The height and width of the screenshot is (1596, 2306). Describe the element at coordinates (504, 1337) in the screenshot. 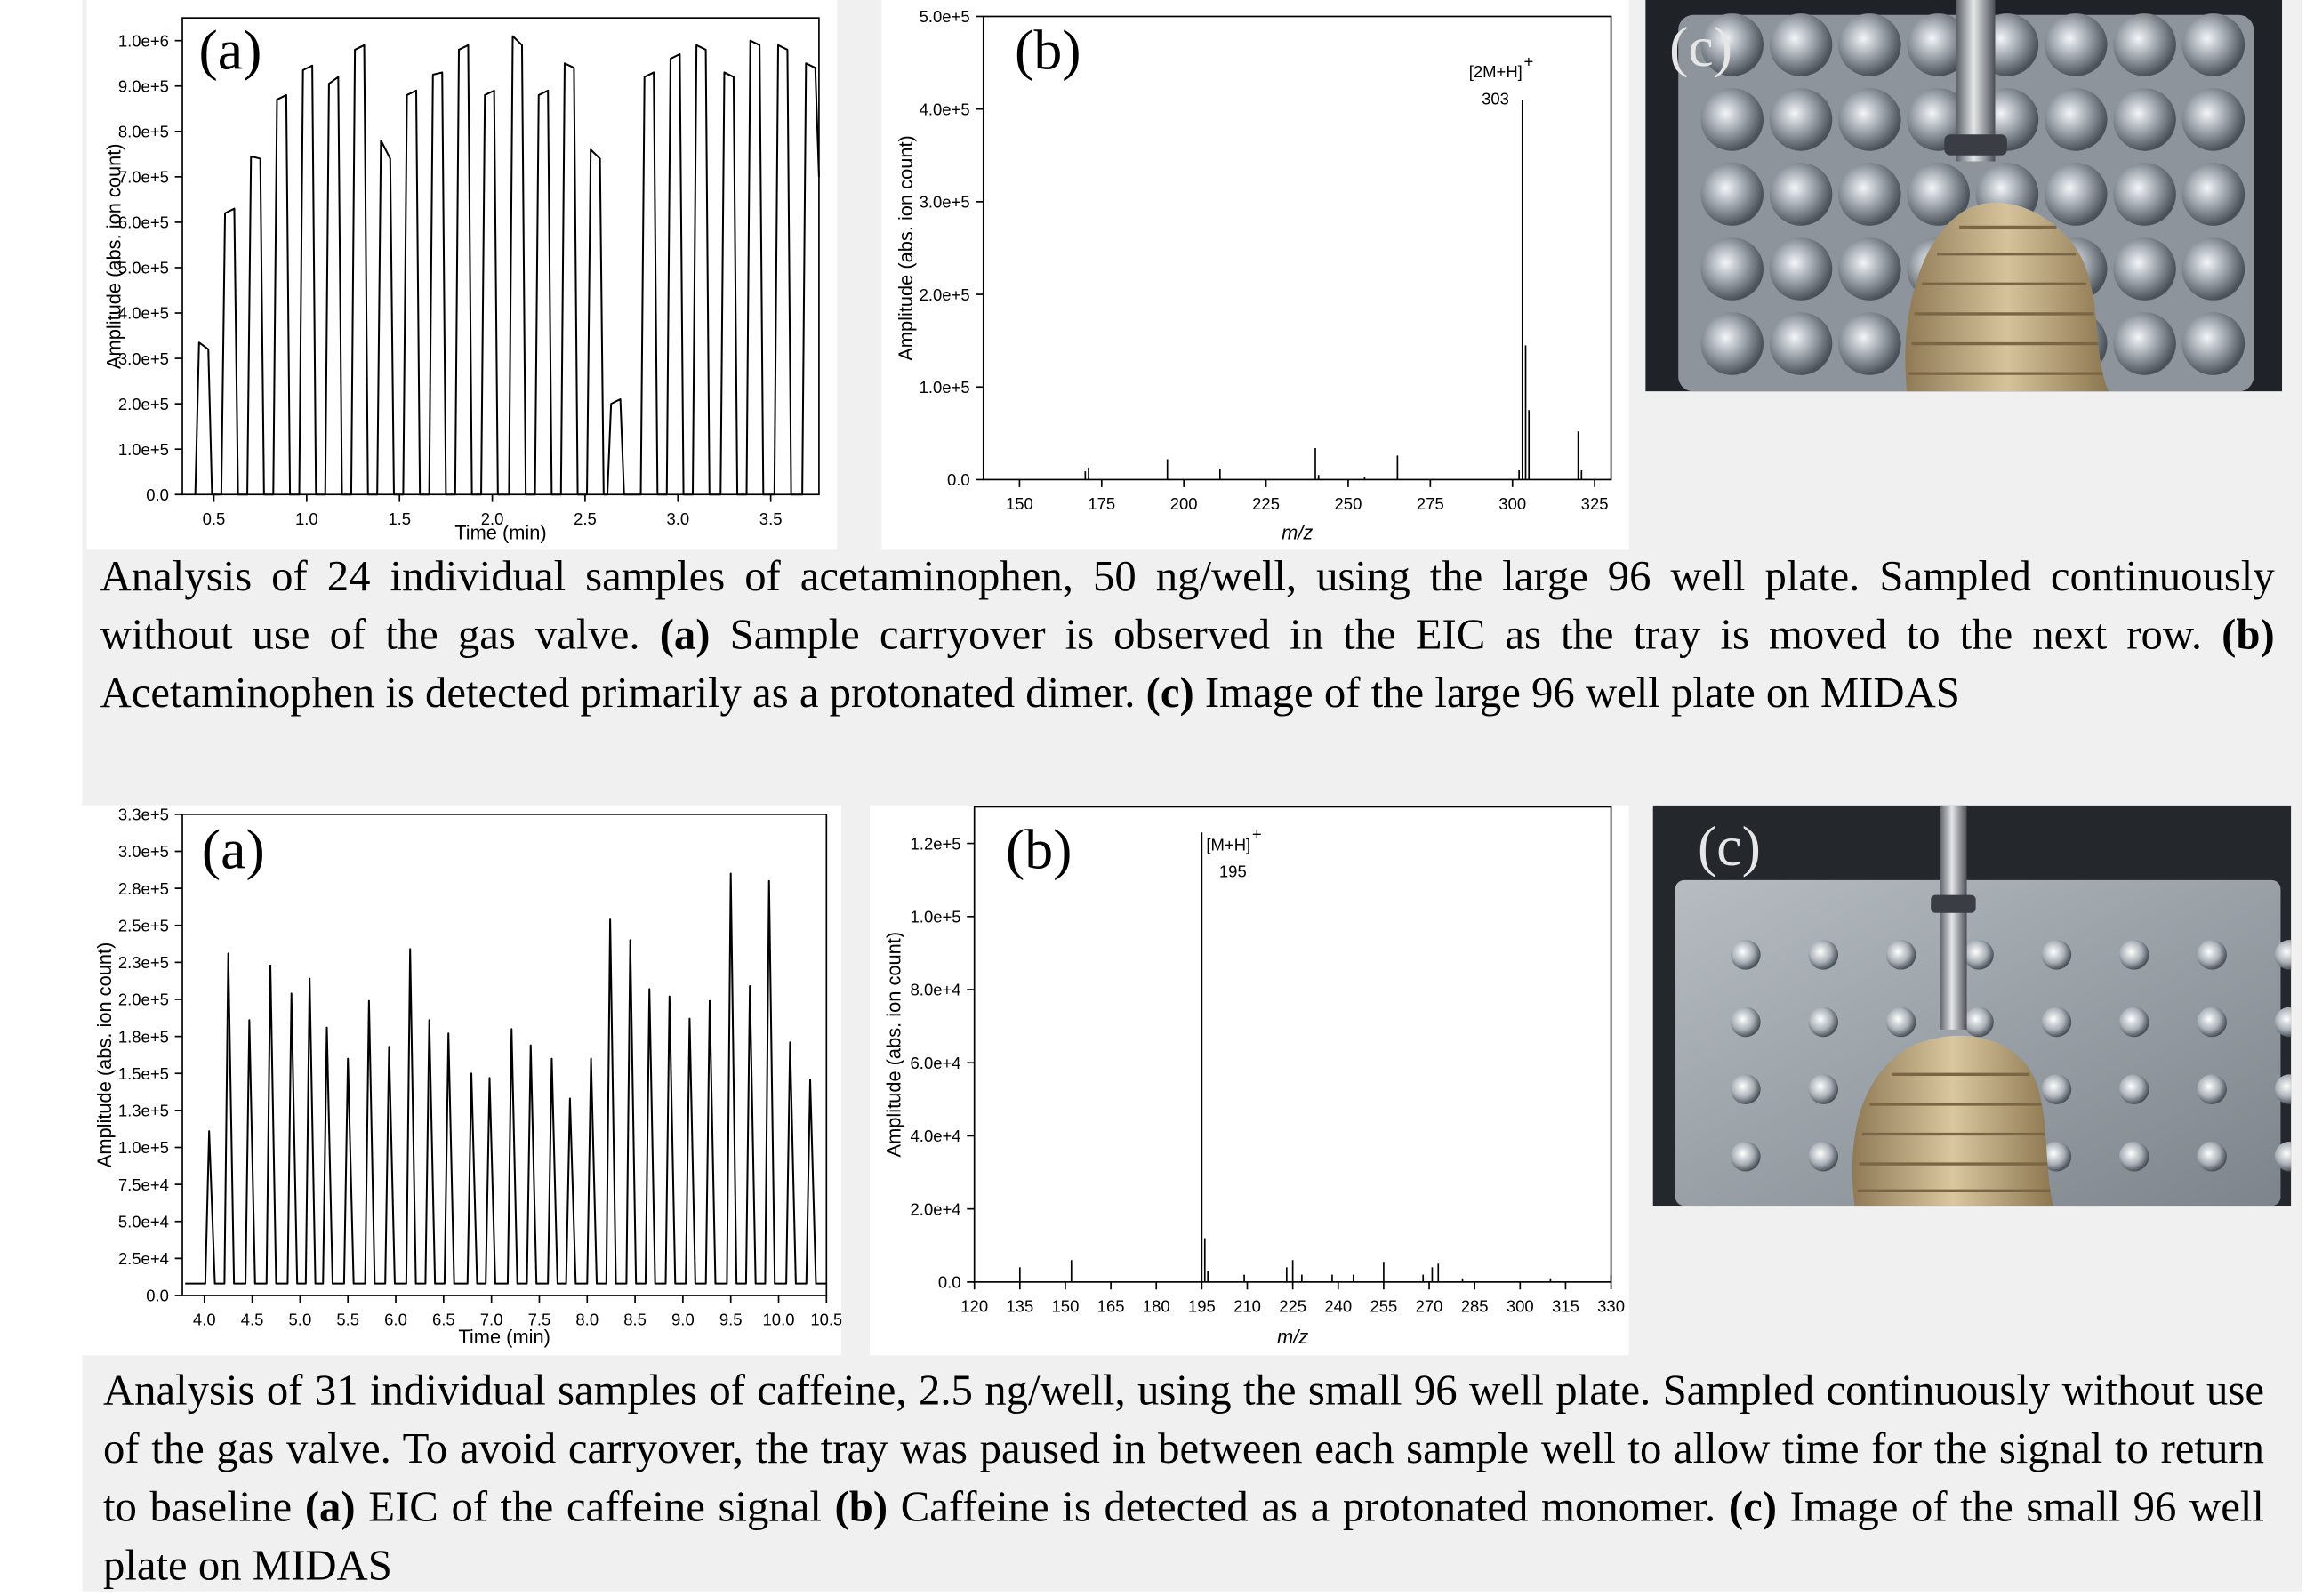

I see `x-axis-label: Time (min)` at that location.